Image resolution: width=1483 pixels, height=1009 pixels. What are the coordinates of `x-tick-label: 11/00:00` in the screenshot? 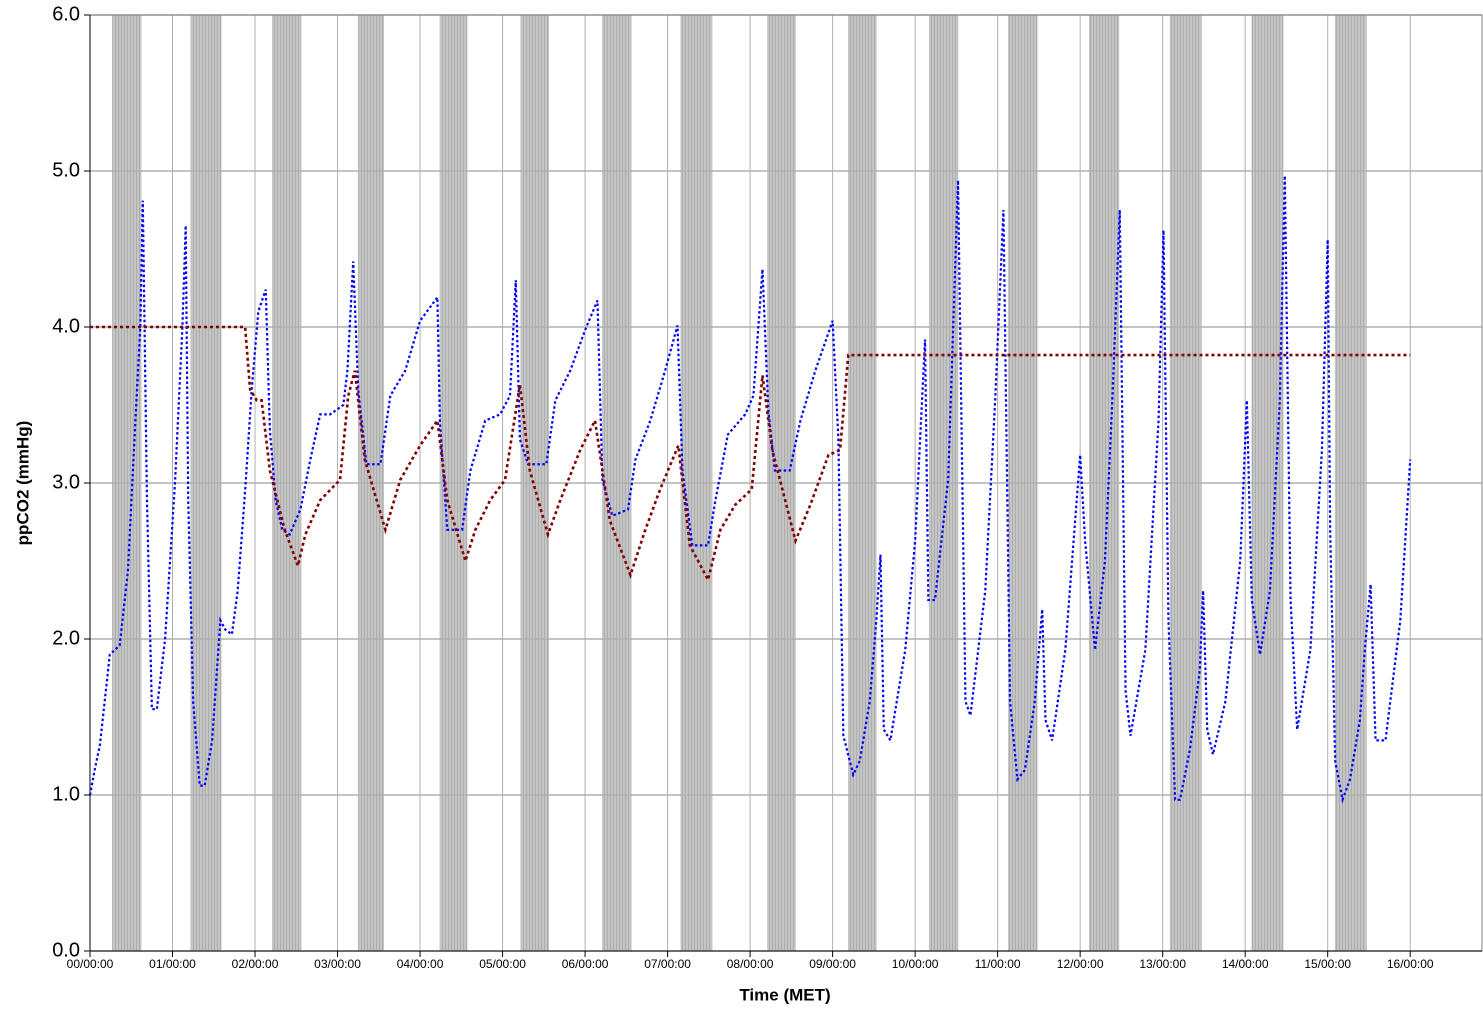 It's located at (998, 964).